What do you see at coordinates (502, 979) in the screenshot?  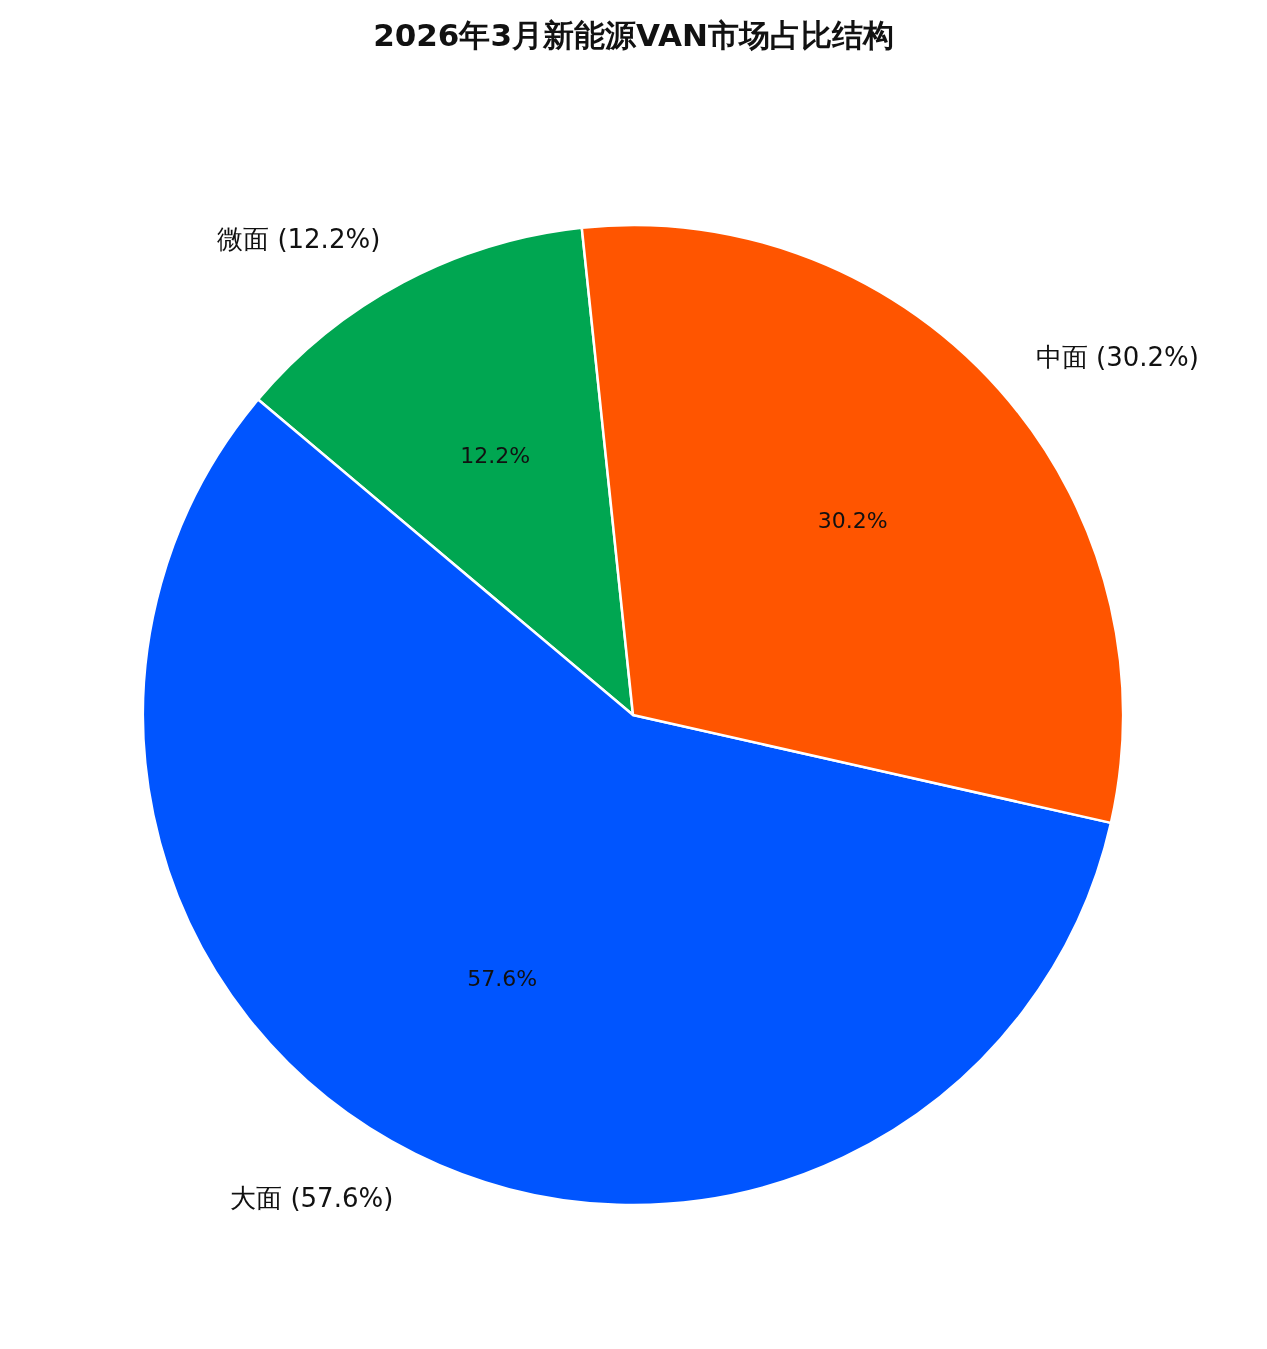 I see `data-label: 57.6%` at bounding box center [502, 979].